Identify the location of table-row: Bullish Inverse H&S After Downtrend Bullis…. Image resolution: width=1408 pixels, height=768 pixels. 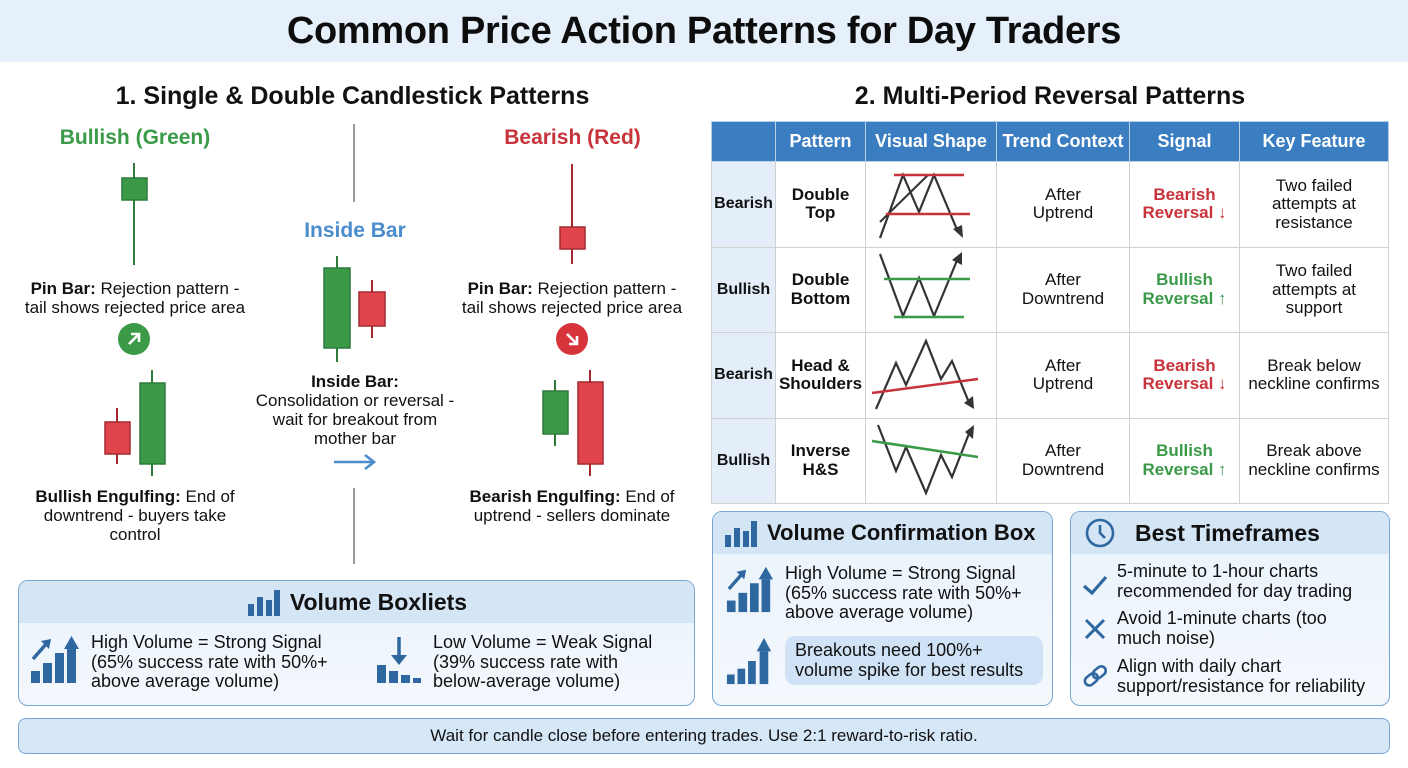
(1050, 460).